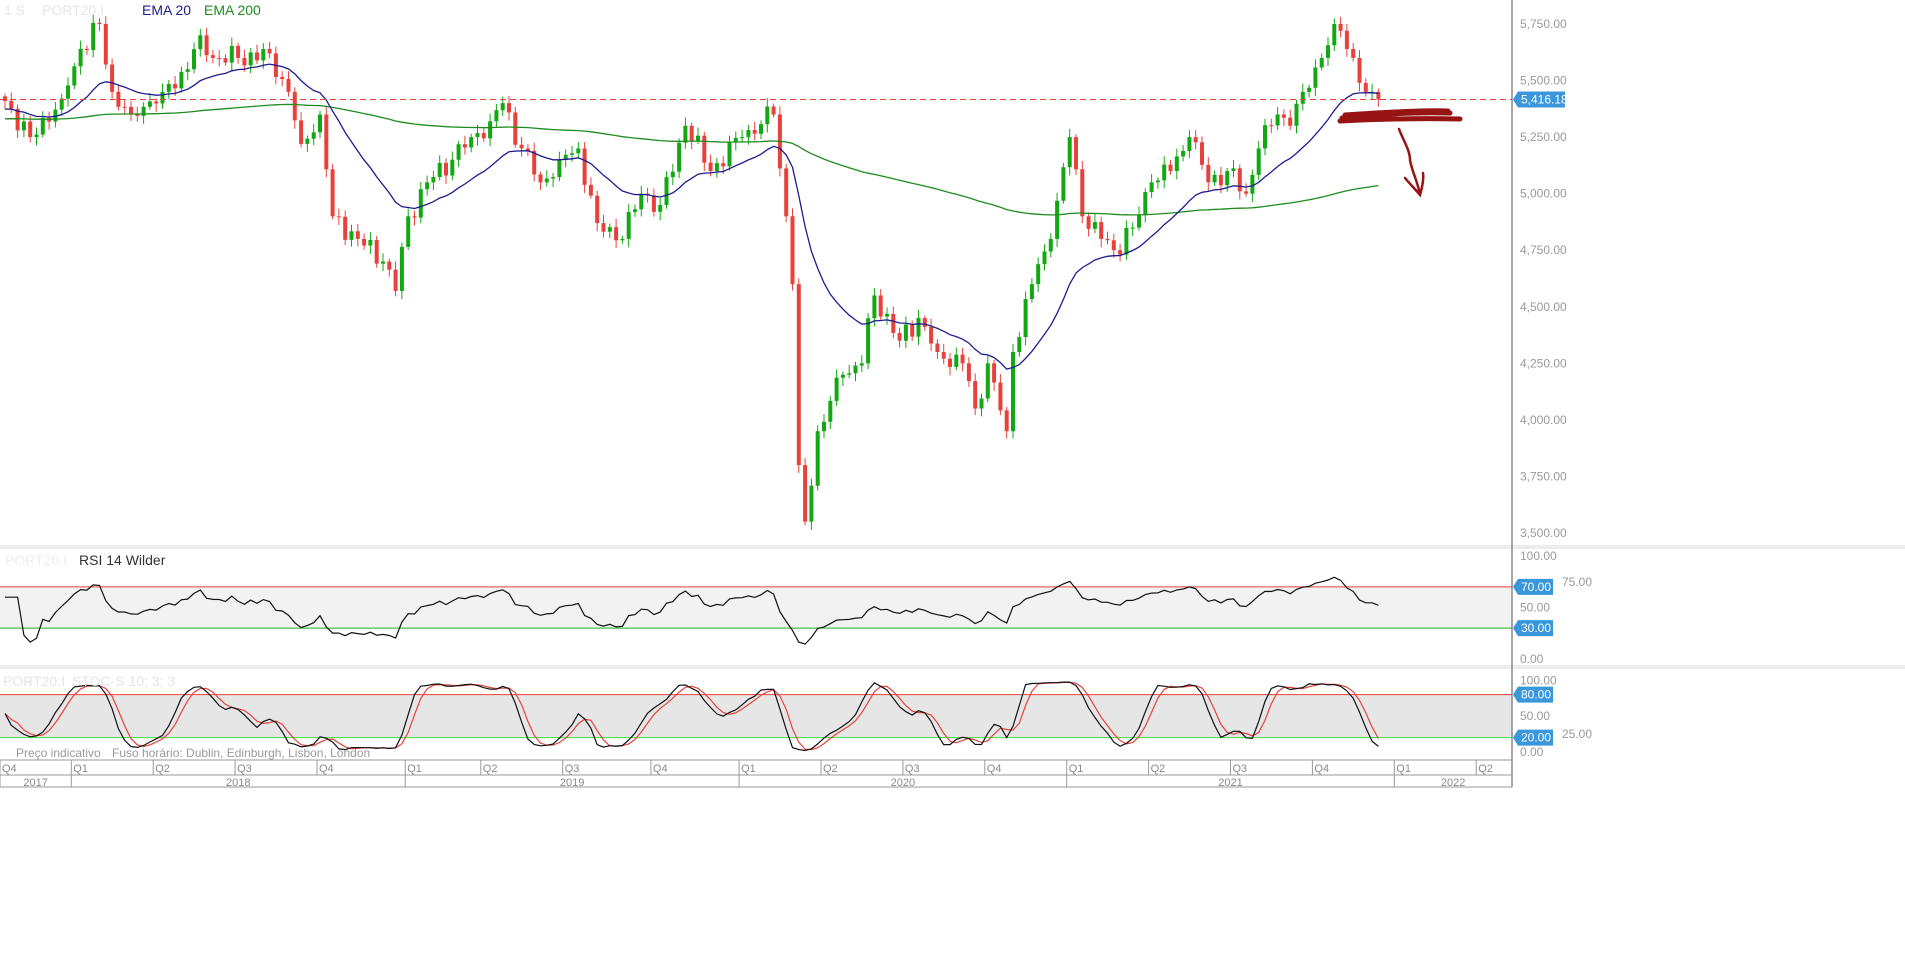  I want to click on rsi-symbol-label: PORT20.I, so click(36, 560).